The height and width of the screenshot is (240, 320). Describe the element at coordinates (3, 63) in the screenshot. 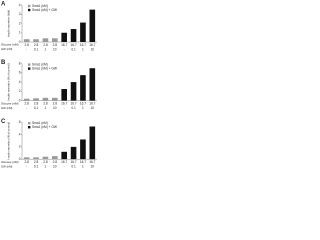

I see `panel-label: B` at that location.